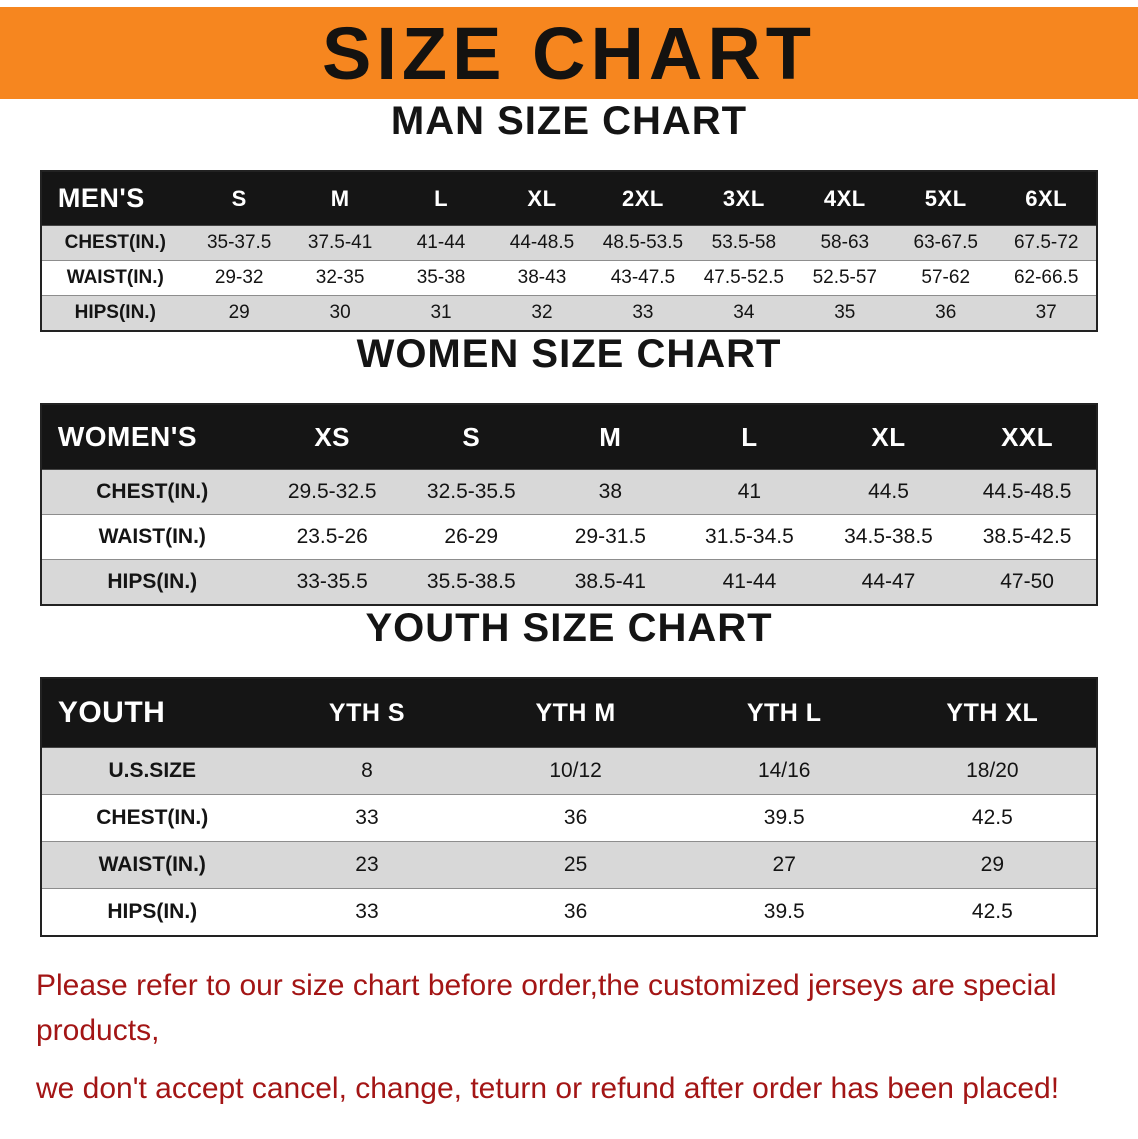  What do you see at coordinates (569, 628) in the screenshot?
I see `youth-section-heading: YOUTH SIZE CHART` at bounding box center [569, 628].